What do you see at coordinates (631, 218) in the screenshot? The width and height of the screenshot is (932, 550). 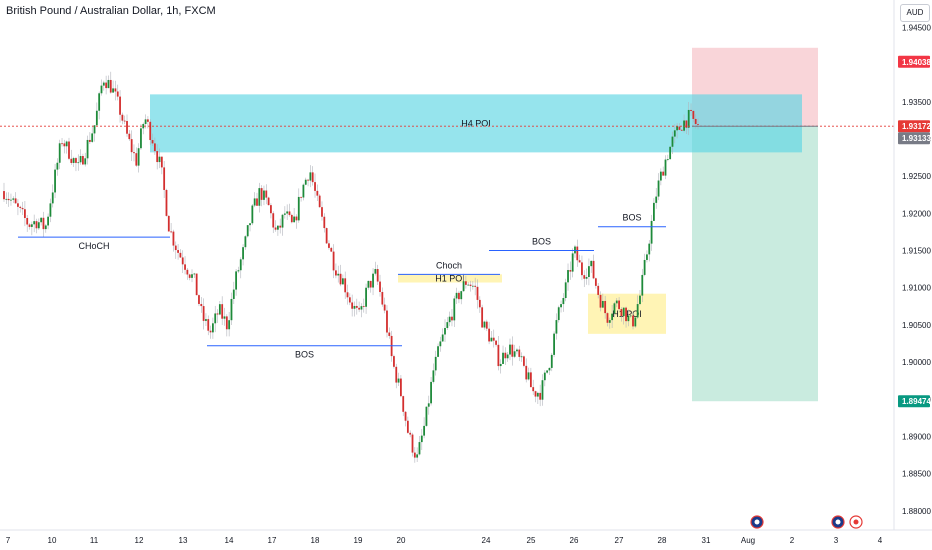 I see `bos-line-3-label: BOS` at bounding box center [631, 218].